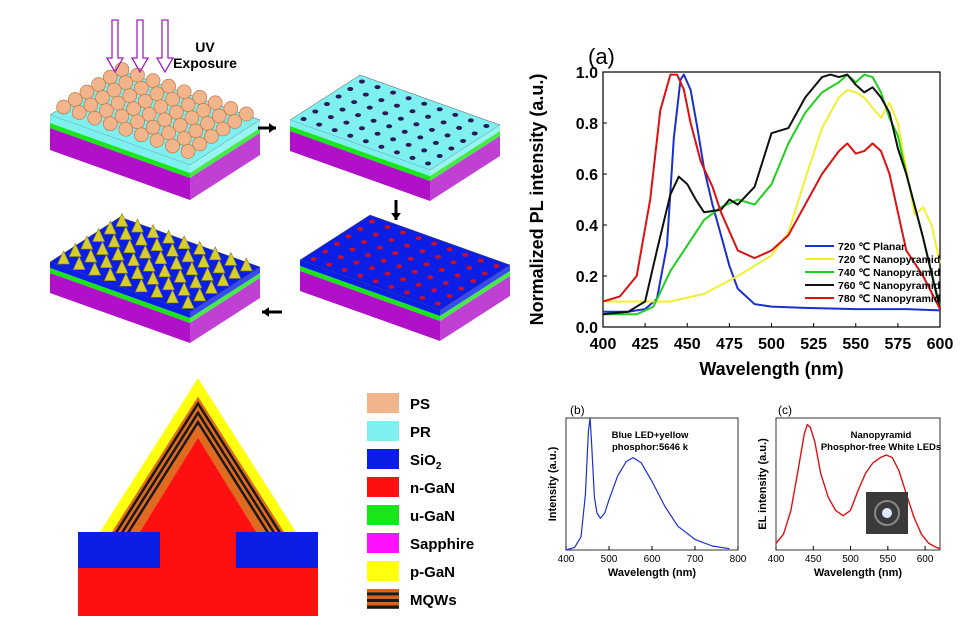 This screenshot has height=640, width=960. I want to click on nanopyramid-cross-section, so click(198, 497).